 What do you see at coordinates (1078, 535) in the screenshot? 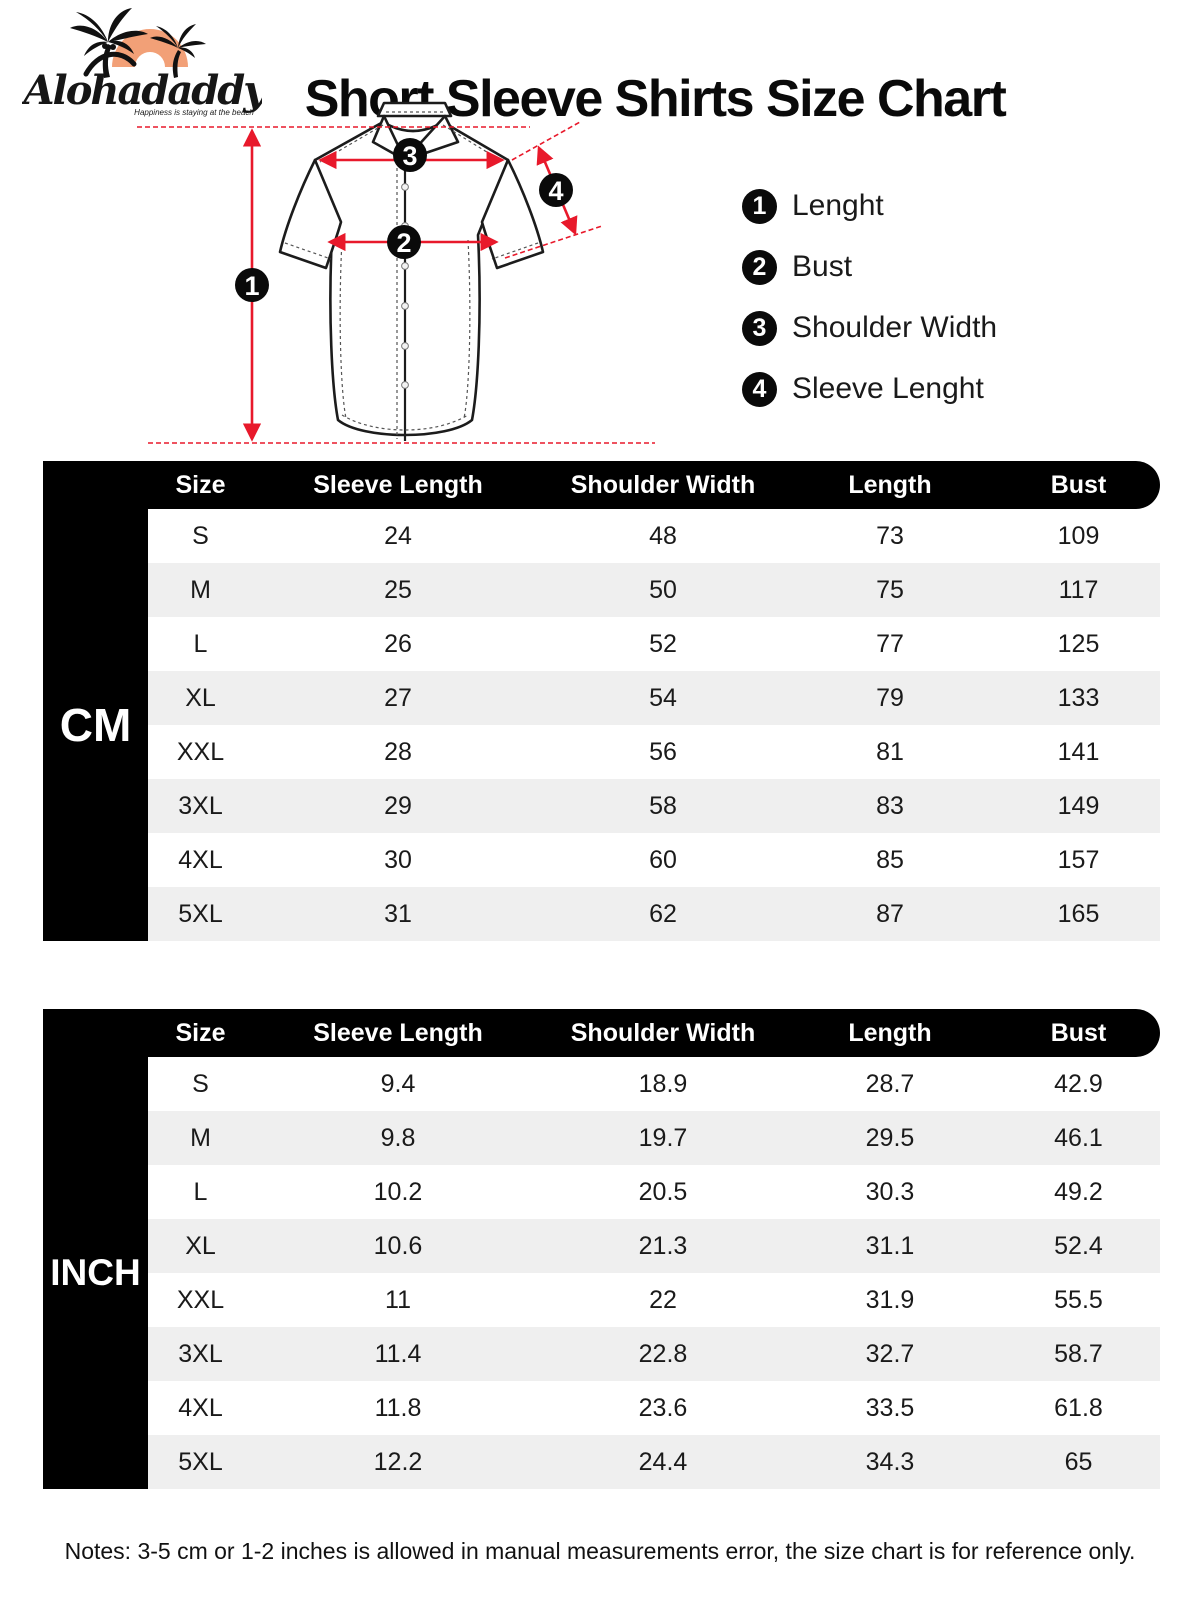
I see `table-cell: 109` at bounding box center [1078, 535].